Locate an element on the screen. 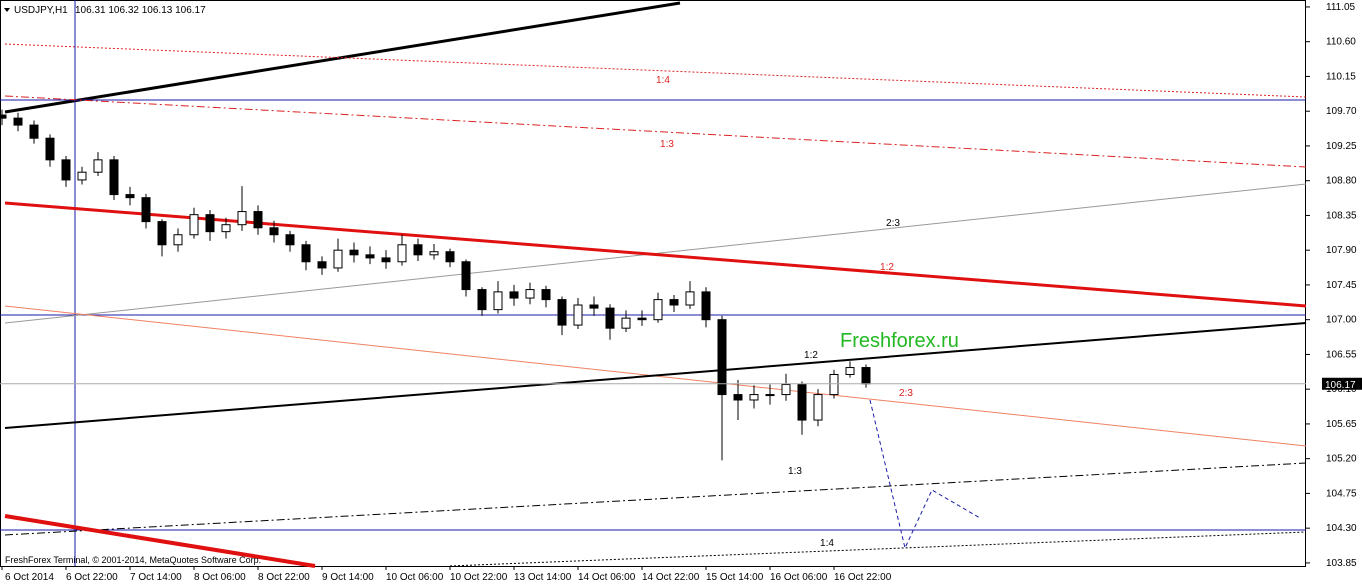 The width and height of the screenshot is (1362, 586). x-tick-label: 9 Oct 14:00 is located at coordinates (348, 577).